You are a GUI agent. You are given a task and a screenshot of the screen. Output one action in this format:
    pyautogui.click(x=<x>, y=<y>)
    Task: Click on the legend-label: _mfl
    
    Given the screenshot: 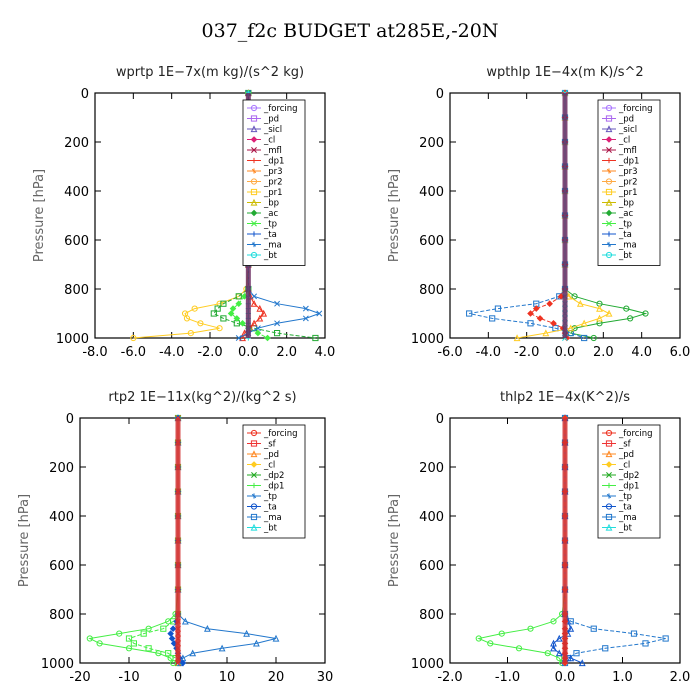 What is the action you would take?
    pyautogui.click(x=627, y=151)
    